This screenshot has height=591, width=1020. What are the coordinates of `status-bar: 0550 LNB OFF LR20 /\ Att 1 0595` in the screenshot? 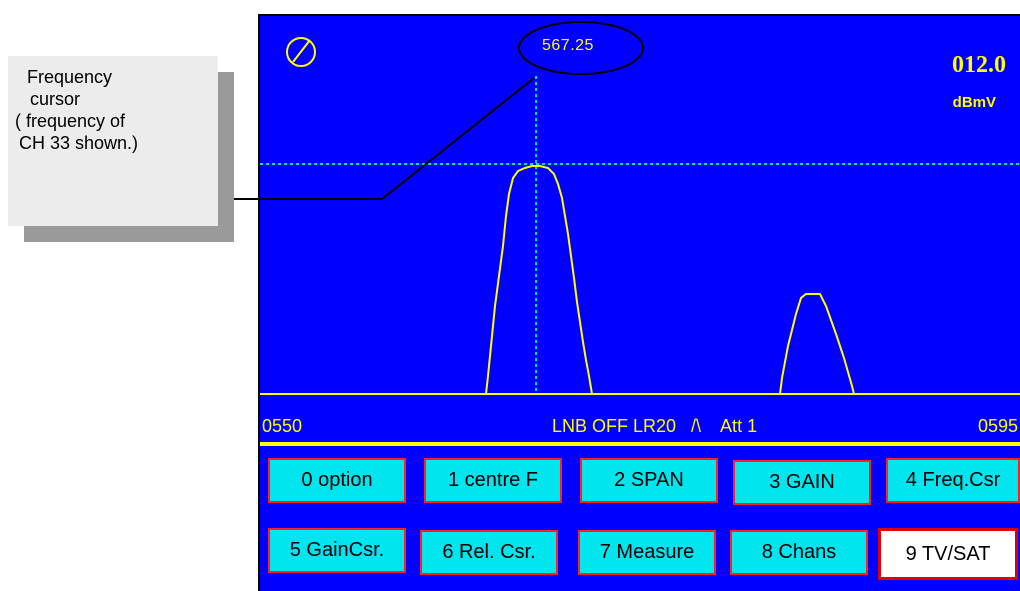 It's located at (640, 426).